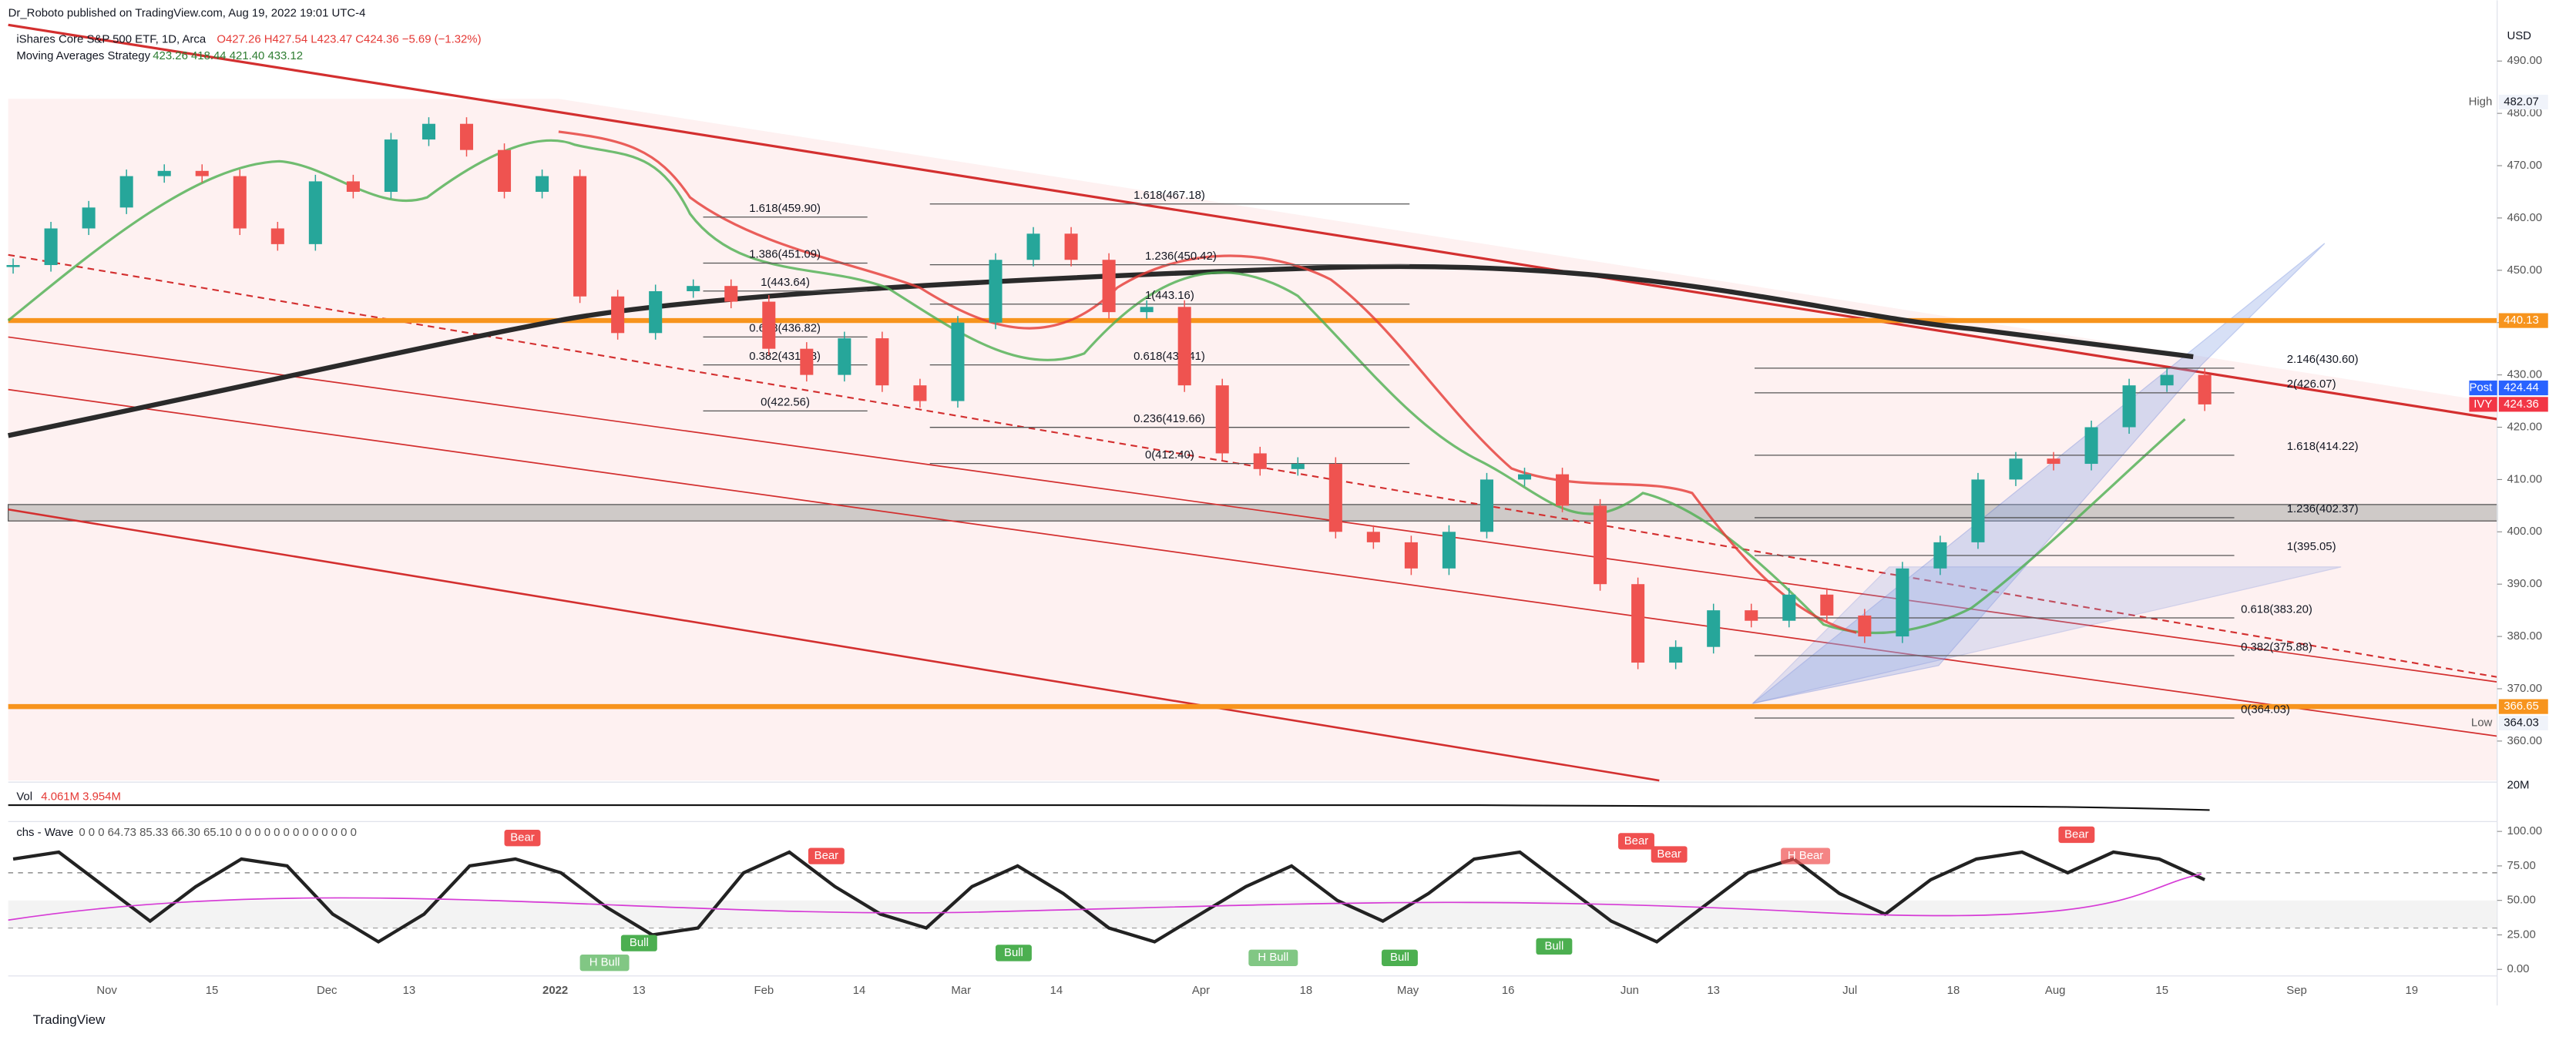 The height and width of the screenshot is (1037, 2576). What do you see at coordinates (1953, 990) in the screenshot?
I see `date-label: 18` at bounding box center [1953, 990].